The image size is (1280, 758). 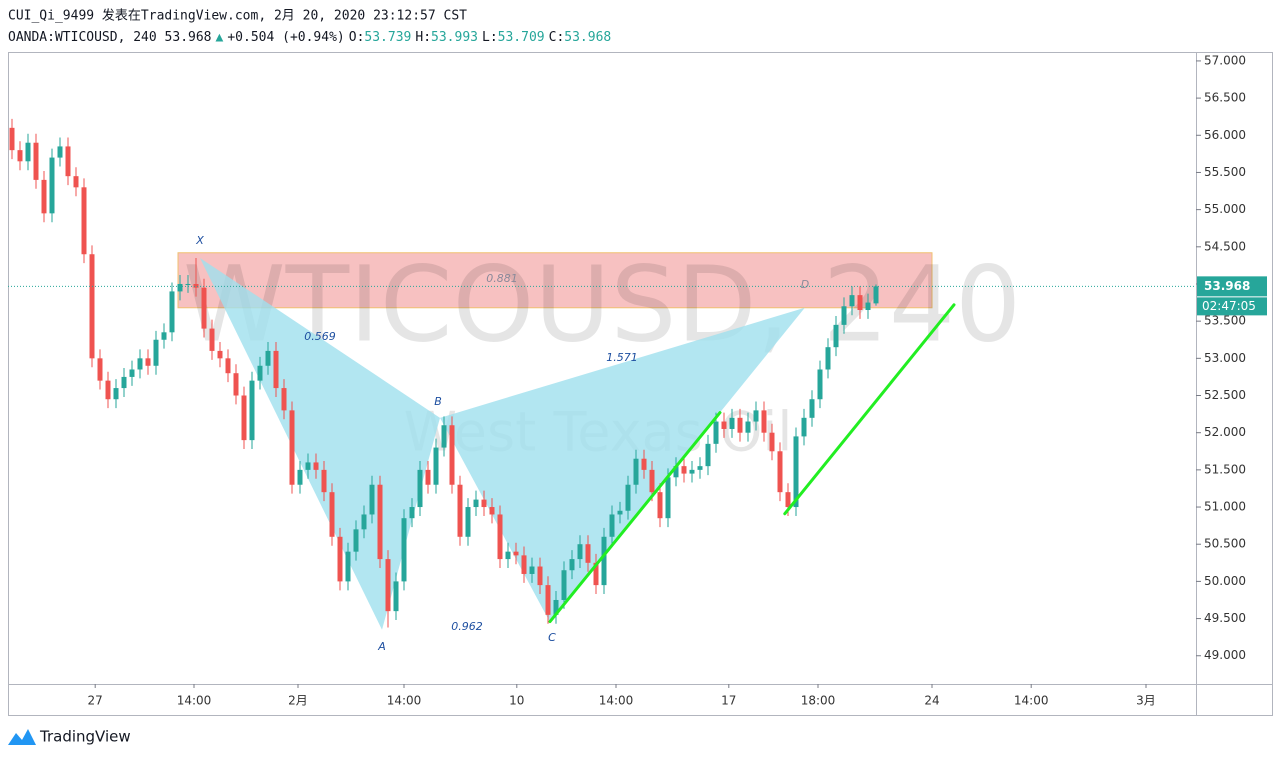 I want to click on open-value: 53.739, so click(x=387, y=37).